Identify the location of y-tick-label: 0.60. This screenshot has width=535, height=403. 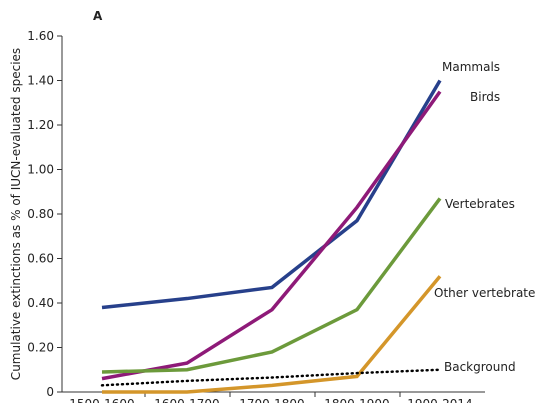
(40, 259).